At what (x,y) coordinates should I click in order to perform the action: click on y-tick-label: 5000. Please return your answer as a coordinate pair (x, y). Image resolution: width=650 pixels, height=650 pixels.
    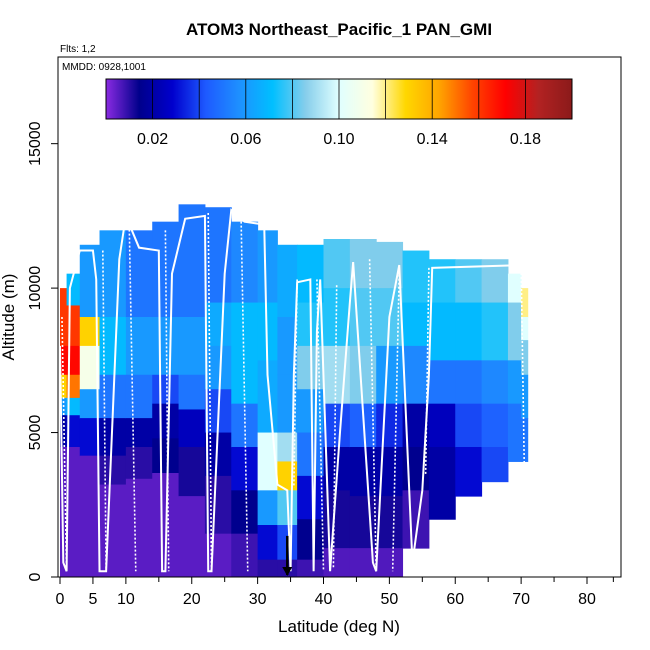
    Looking at the image, I should click on (35, 433).